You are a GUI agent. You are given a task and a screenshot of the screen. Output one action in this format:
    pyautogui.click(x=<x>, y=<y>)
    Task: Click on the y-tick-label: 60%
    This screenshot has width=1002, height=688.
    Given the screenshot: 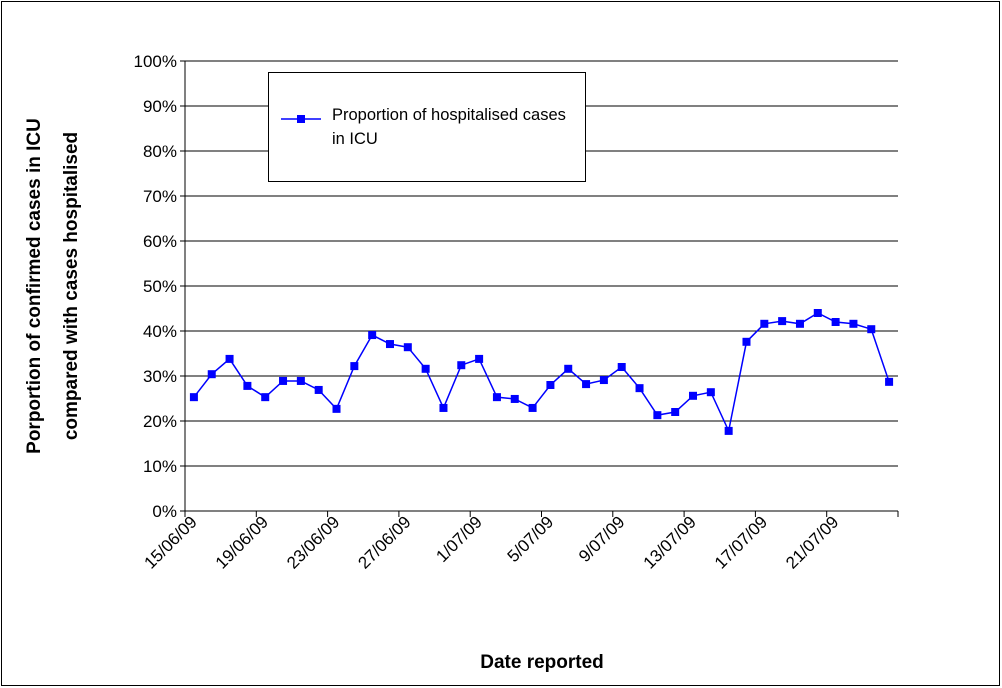 What is the action you would take?
    pyautogui.click(x=160, y=241)
    